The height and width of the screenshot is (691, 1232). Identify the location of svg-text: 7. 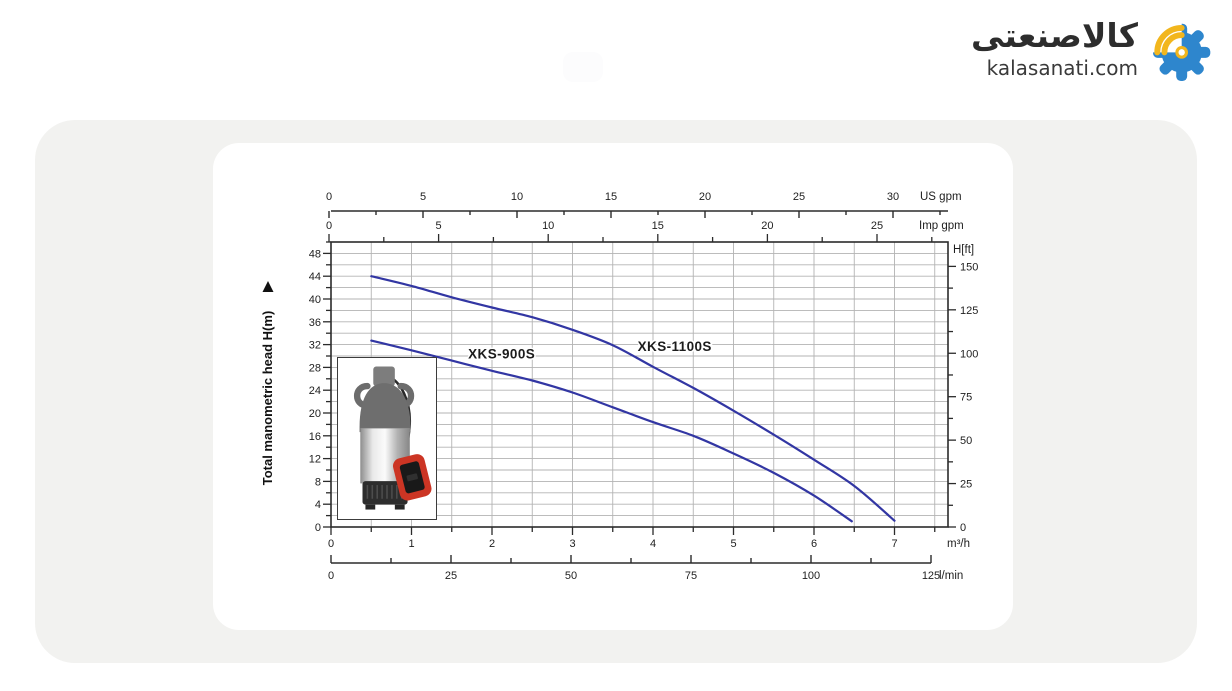
(894, 544).